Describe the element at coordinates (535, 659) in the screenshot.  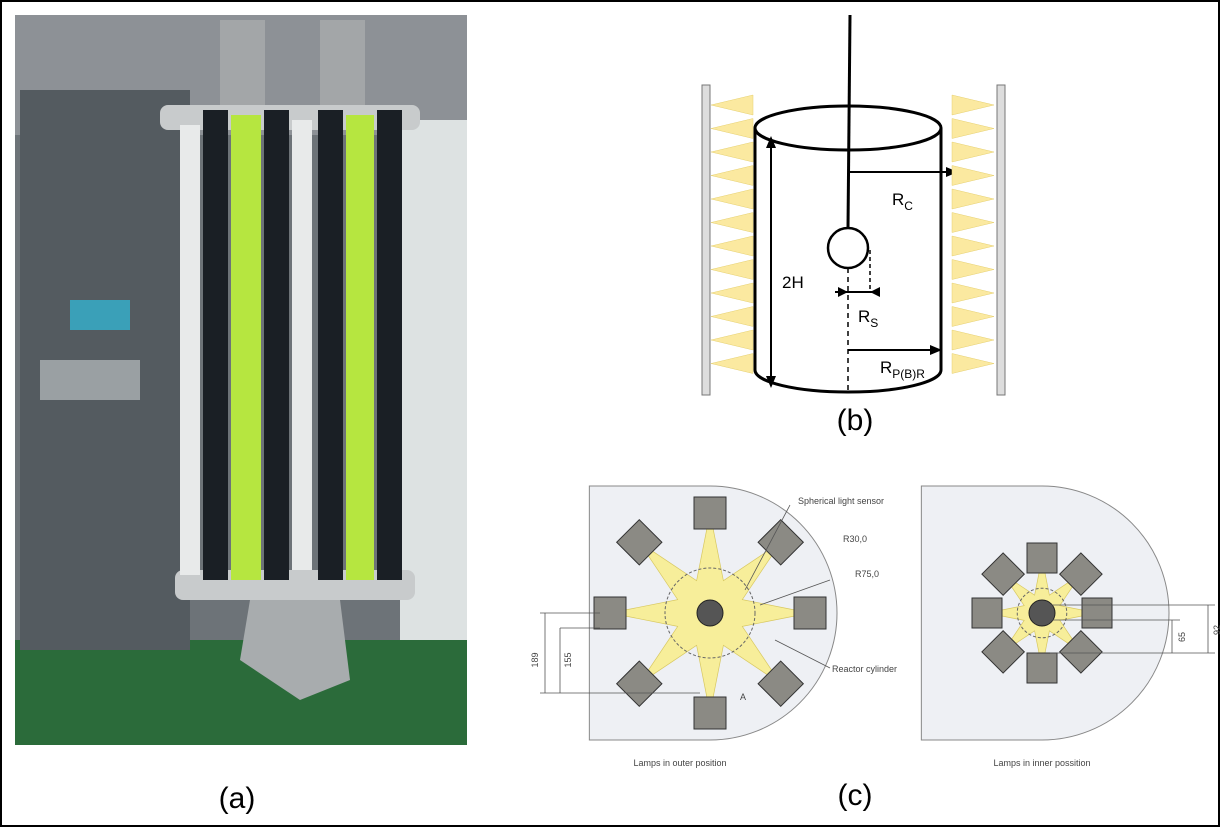
I see `dimension: 189` at that location.